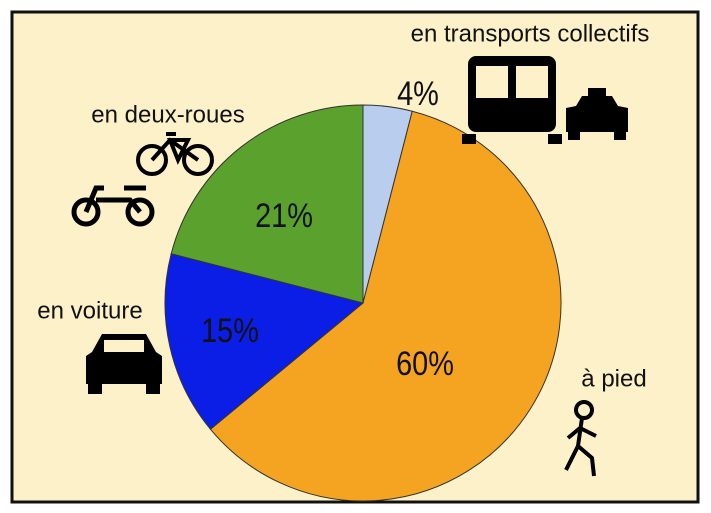  Describe the element at coordinates (530, 33) in the screenshot. I see `category-label: en transports collectifs` at that location.